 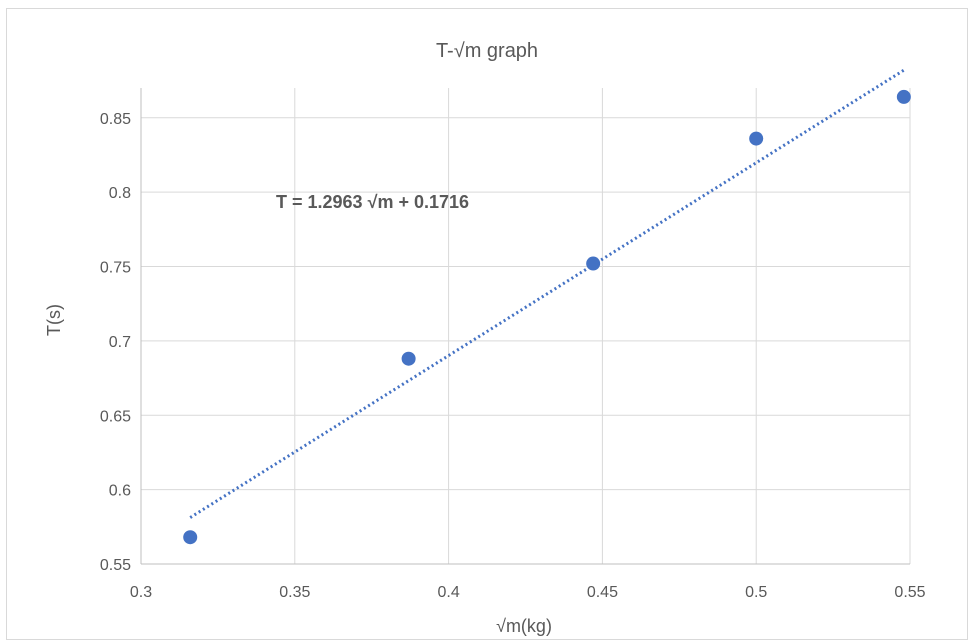 What do you see at coordinates (115, 119) in the screenshot?
I see `y-tick-label: 0.85` at bounding box center [115, 119].